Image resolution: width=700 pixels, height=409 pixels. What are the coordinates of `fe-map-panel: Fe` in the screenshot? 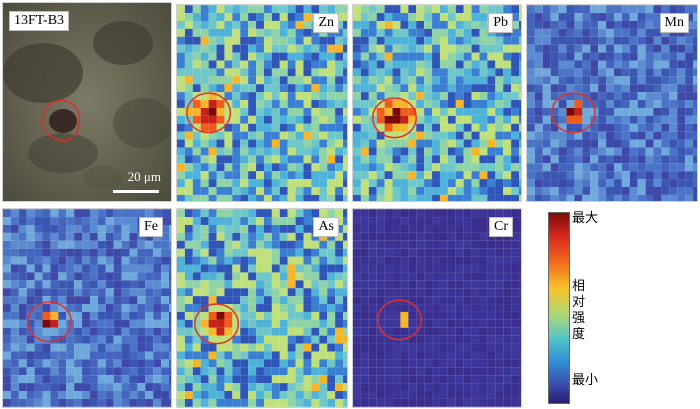 It's located at (87, 308).